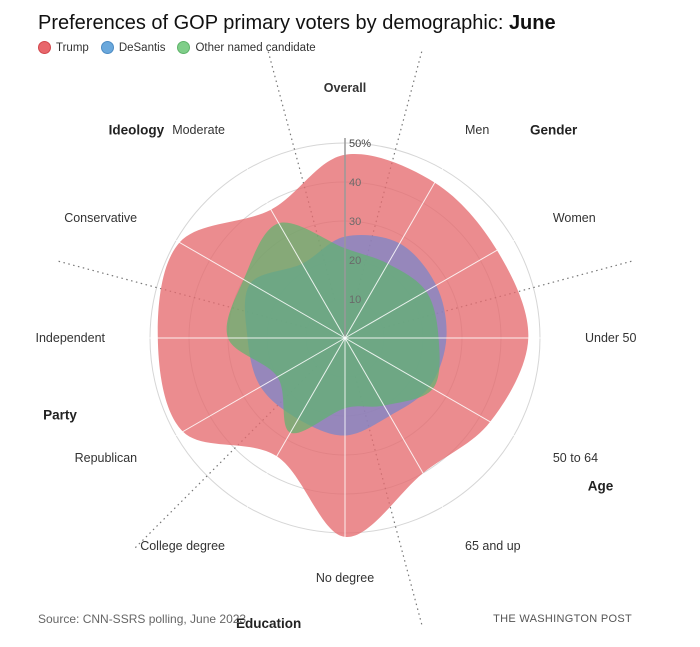  What do you see at coordinates (402, 238) in the screenshot?
I see `spoke-men` at bounding box center [402, 238].